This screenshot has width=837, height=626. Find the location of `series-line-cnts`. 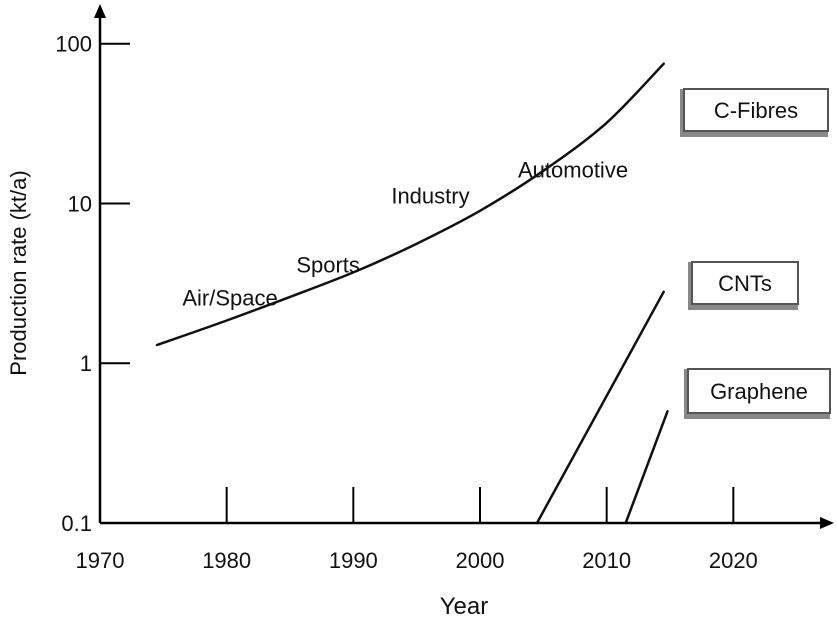

series-line-cnts is located at coordinates (600, 407).